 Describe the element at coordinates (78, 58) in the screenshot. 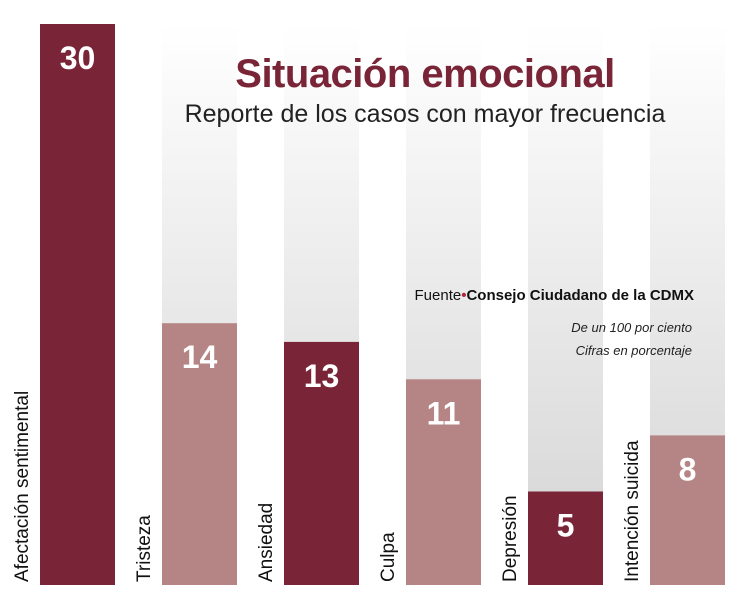

I see `value-label: 30` at that location.